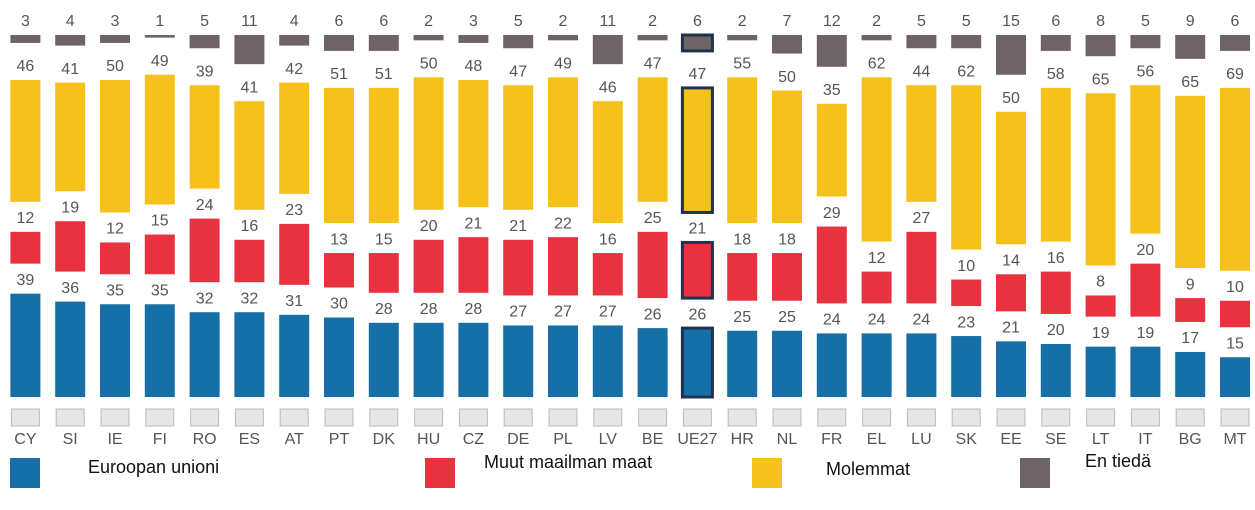 The width and height of the screenshot is (1255, 510). I want to click on value-label: 24, so click(205, 205).